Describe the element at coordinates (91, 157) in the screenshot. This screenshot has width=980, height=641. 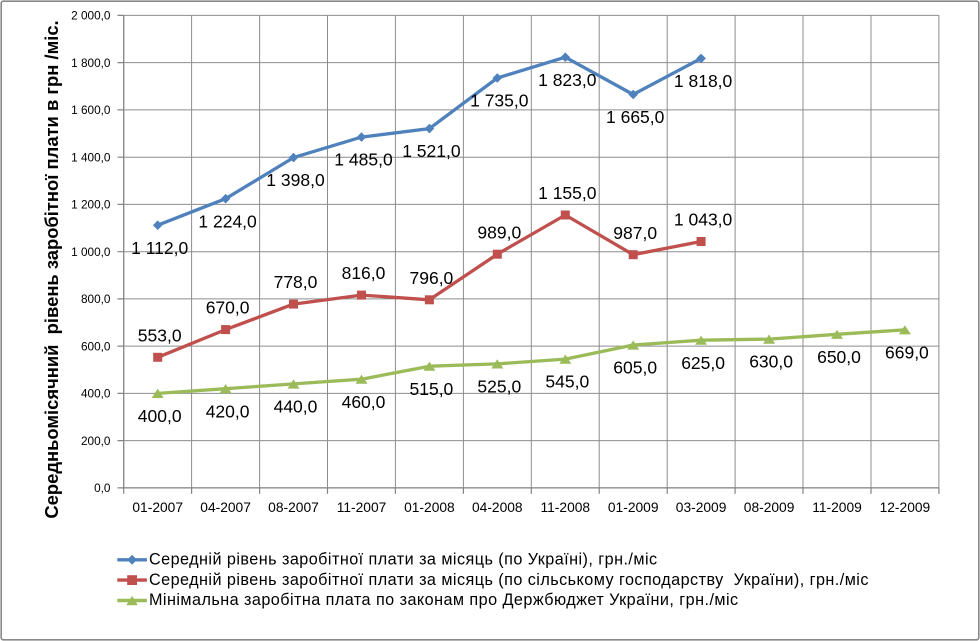
I see `svg-text: 1 400,0` at that location.